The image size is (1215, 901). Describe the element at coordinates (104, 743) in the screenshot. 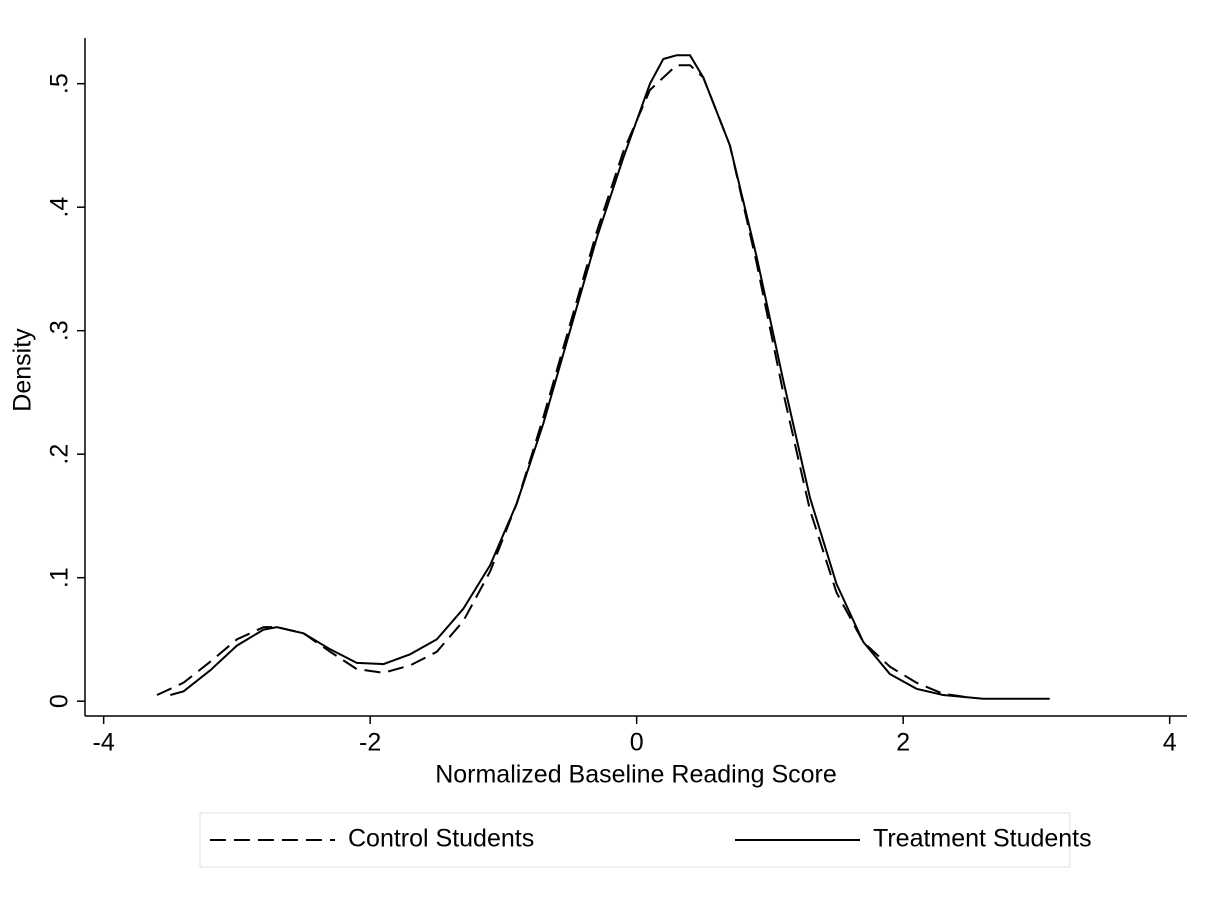

I see `x-tick-label: -4` at that location.